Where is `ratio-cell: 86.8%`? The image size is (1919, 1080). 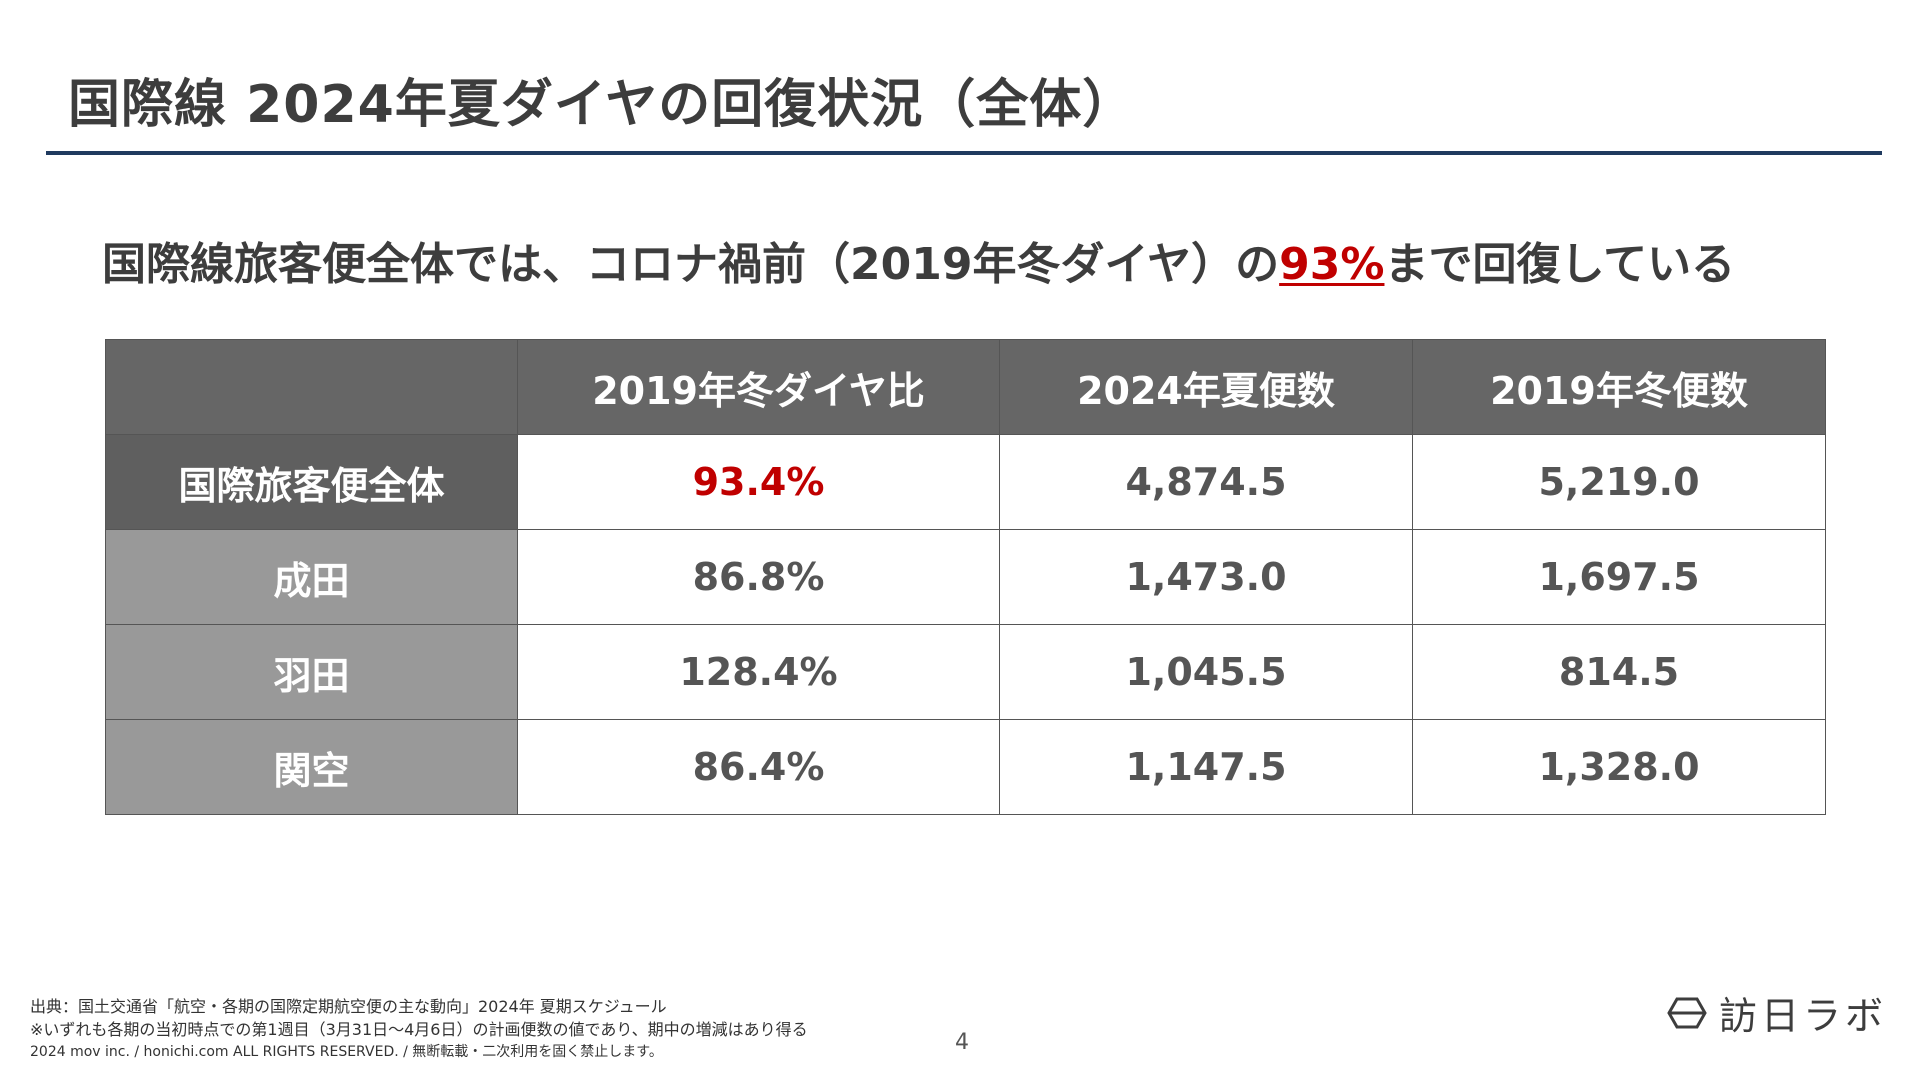
ratio-cell: 86.8% is located at coordinates (758, 577).